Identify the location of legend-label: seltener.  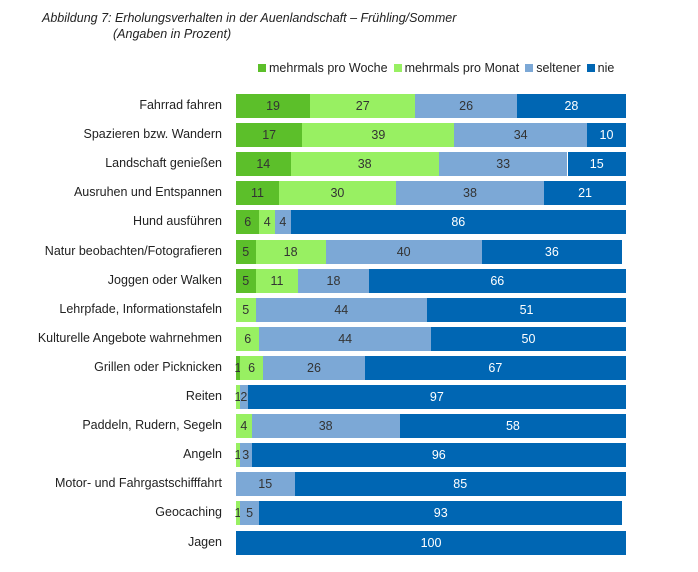
(558, 68).